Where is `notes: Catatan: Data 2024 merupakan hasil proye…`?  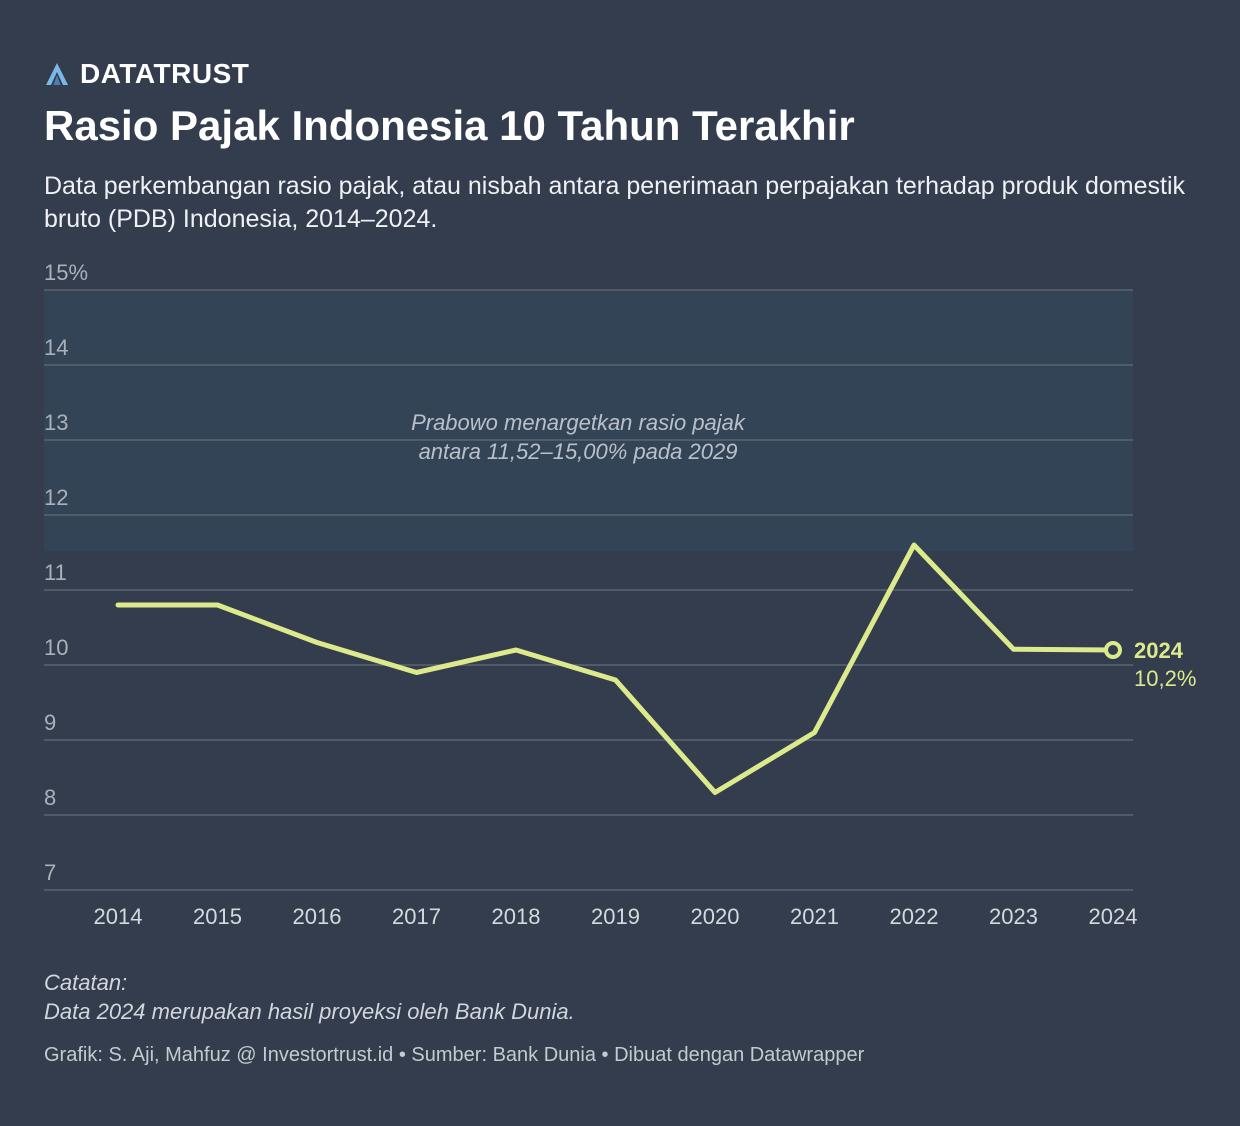 notes: Catatan: Data 2024 merupakan hasil proye… is located at coordinates (309, 997).